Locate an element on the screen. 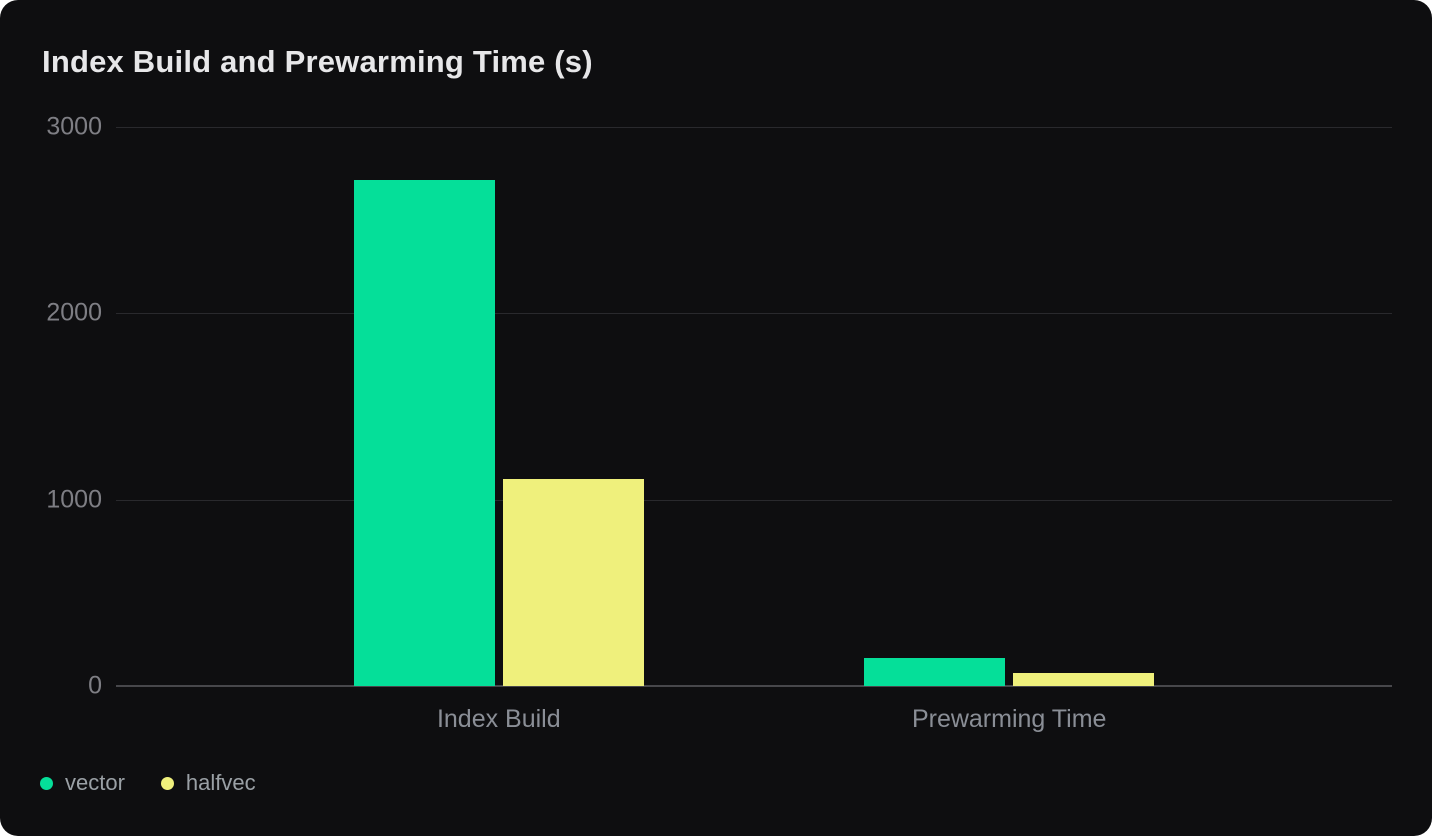 This screenshot has height=836, width=1432. x-category-label-index-build: Index Build is located at coordinates (498, 719).